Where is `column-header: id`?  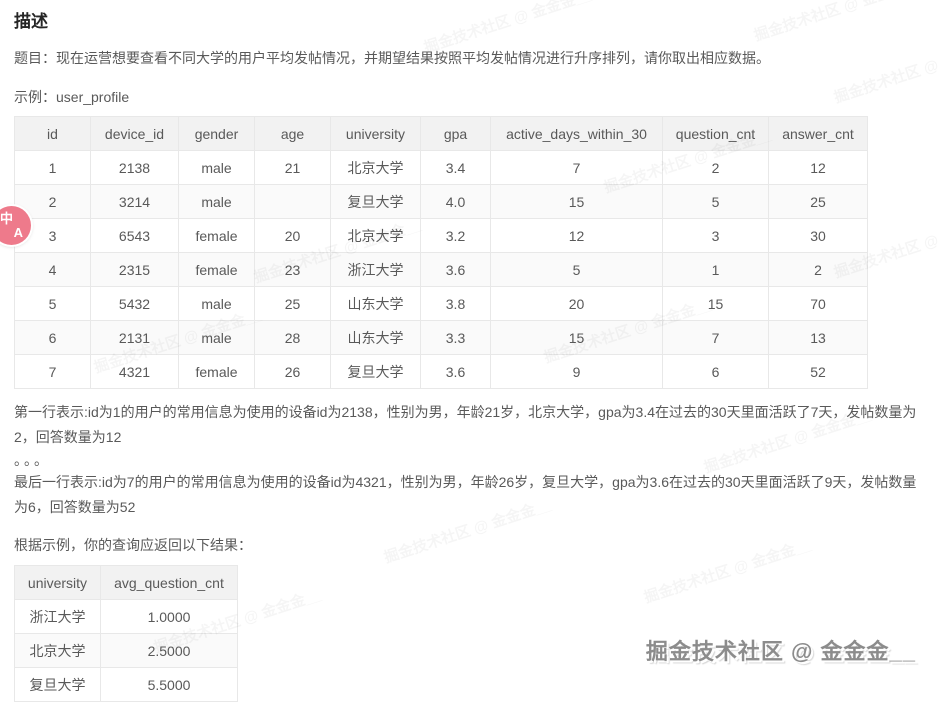 column-header: id is located at coordinates (52, 133).